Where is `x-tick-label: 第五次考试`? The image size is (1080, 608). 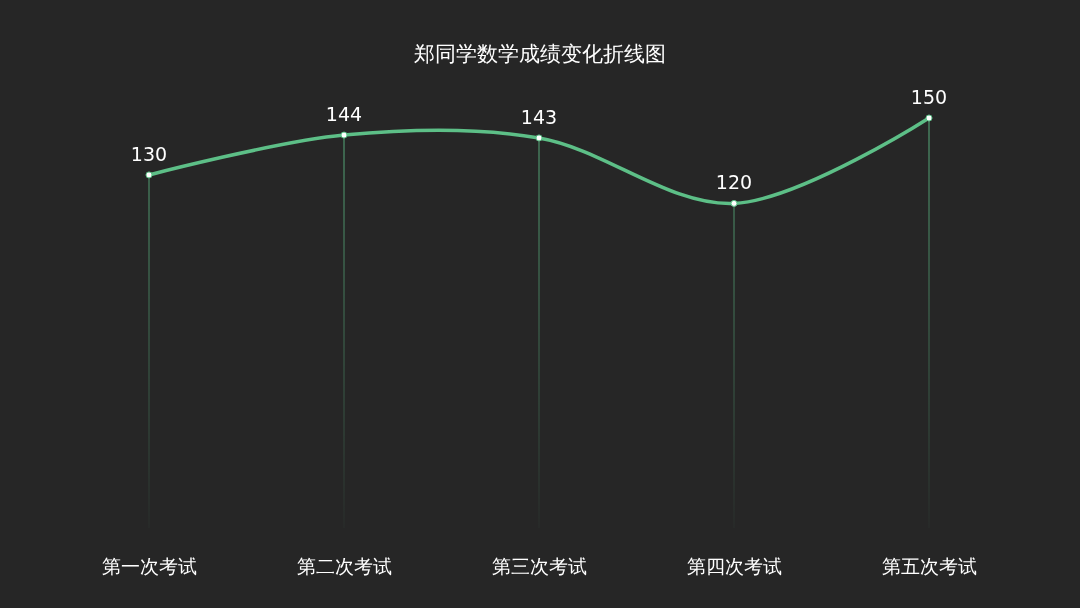 x-tick-label: 第五次考试 is located at coordinates (929, 566).